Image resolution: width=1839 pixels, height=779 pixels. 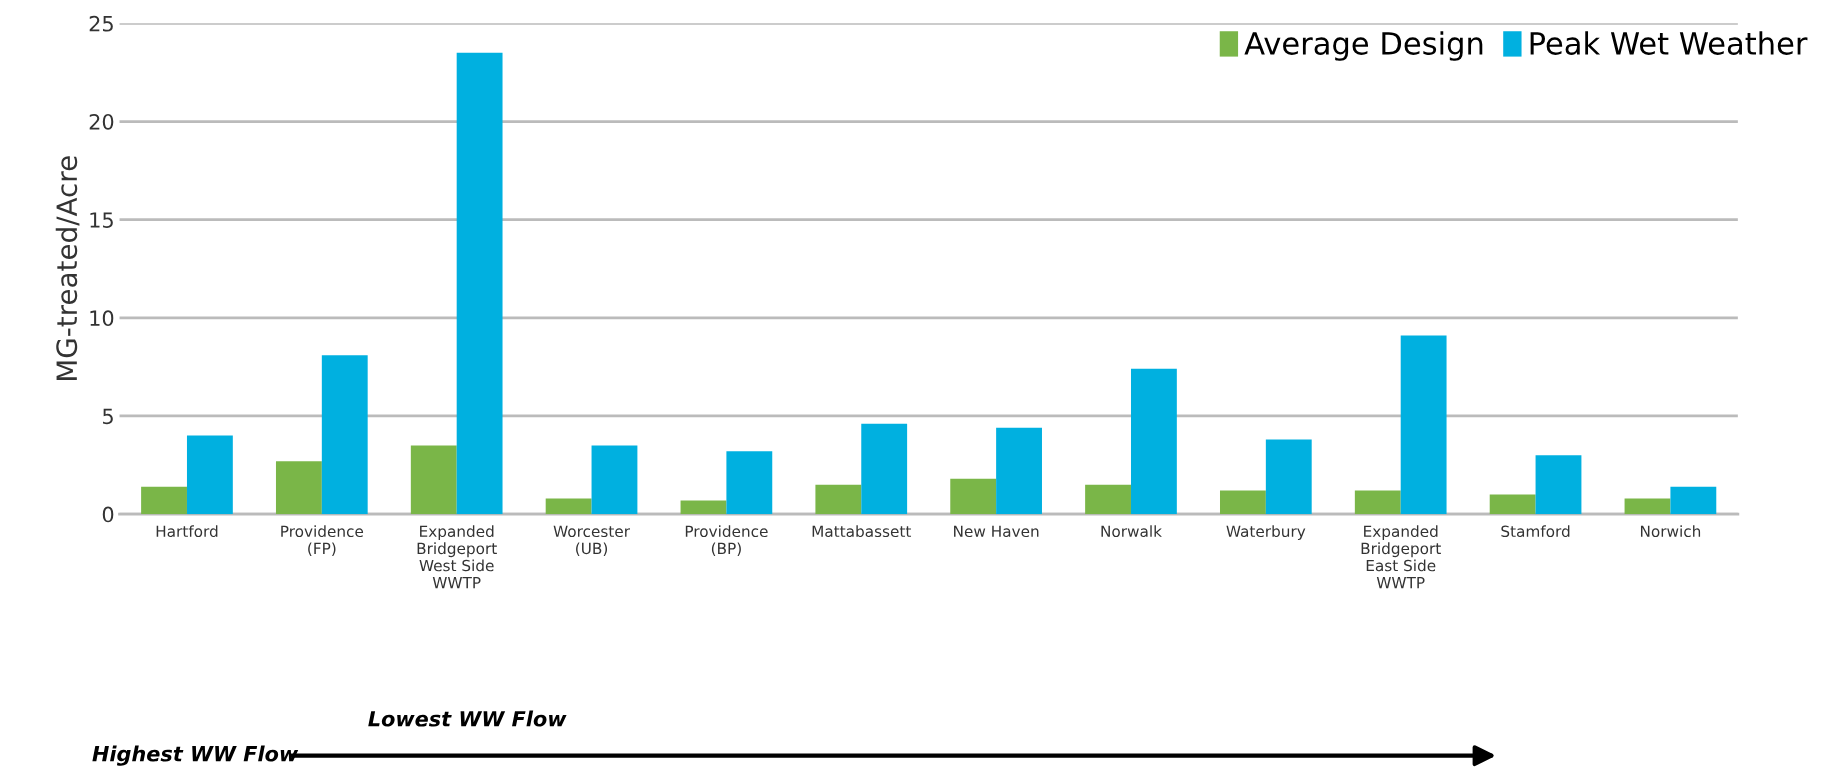 I want to click on legend-label: Peak Wet Weather, so click(x=1669, y=43).